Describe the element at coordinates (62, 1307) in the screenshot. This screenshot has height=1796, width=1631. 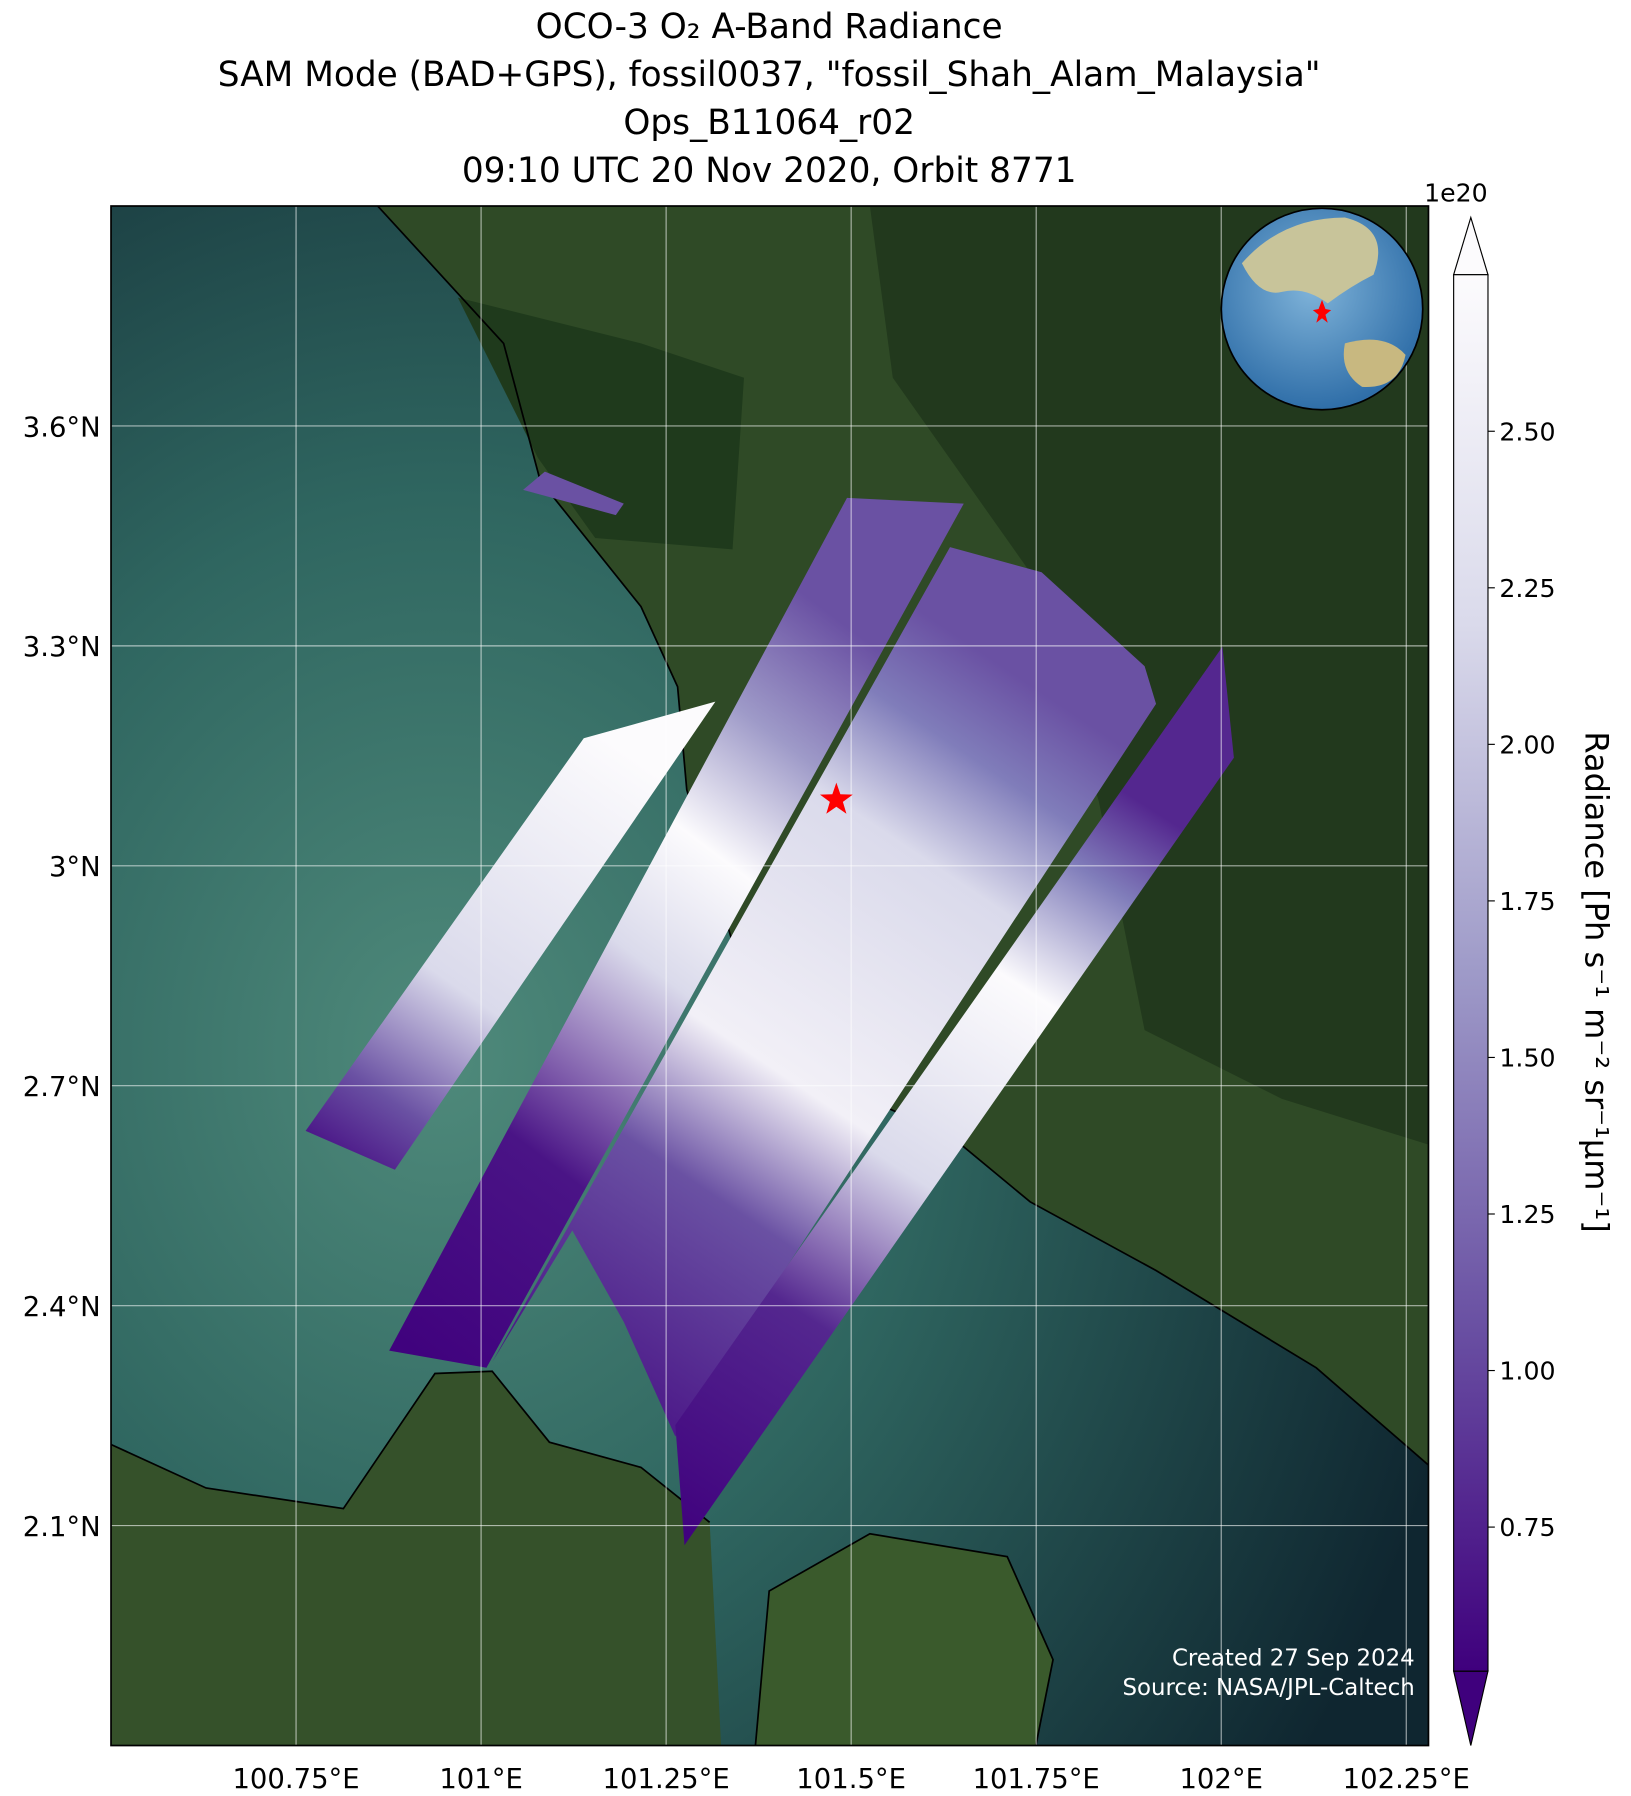
I see `y-tick-label: 2.4°N` at that location.